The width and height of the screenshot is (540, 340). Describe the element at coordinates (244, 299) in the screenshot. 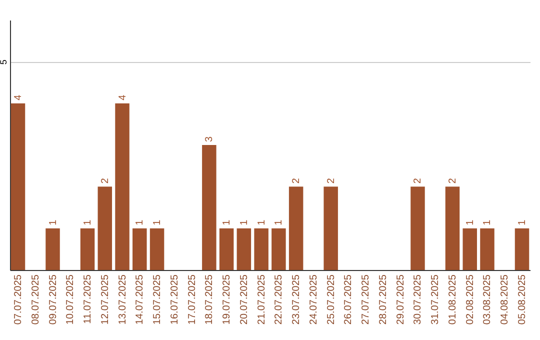

I see `x-tick-label: 20.07.2025` at that location.